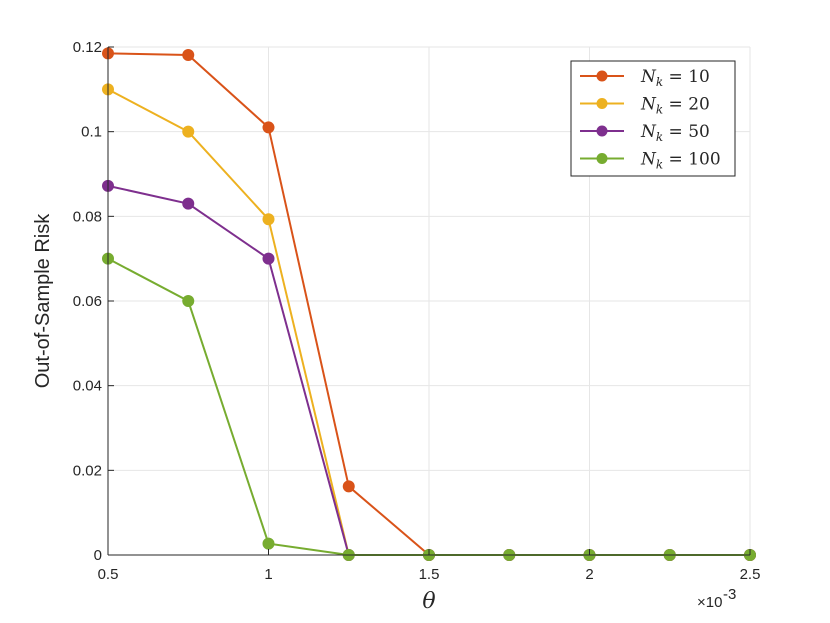 The width and height of the screenshot is (830, 623). I want to click on legend-entry: Nk = 20, so click(645, 106).